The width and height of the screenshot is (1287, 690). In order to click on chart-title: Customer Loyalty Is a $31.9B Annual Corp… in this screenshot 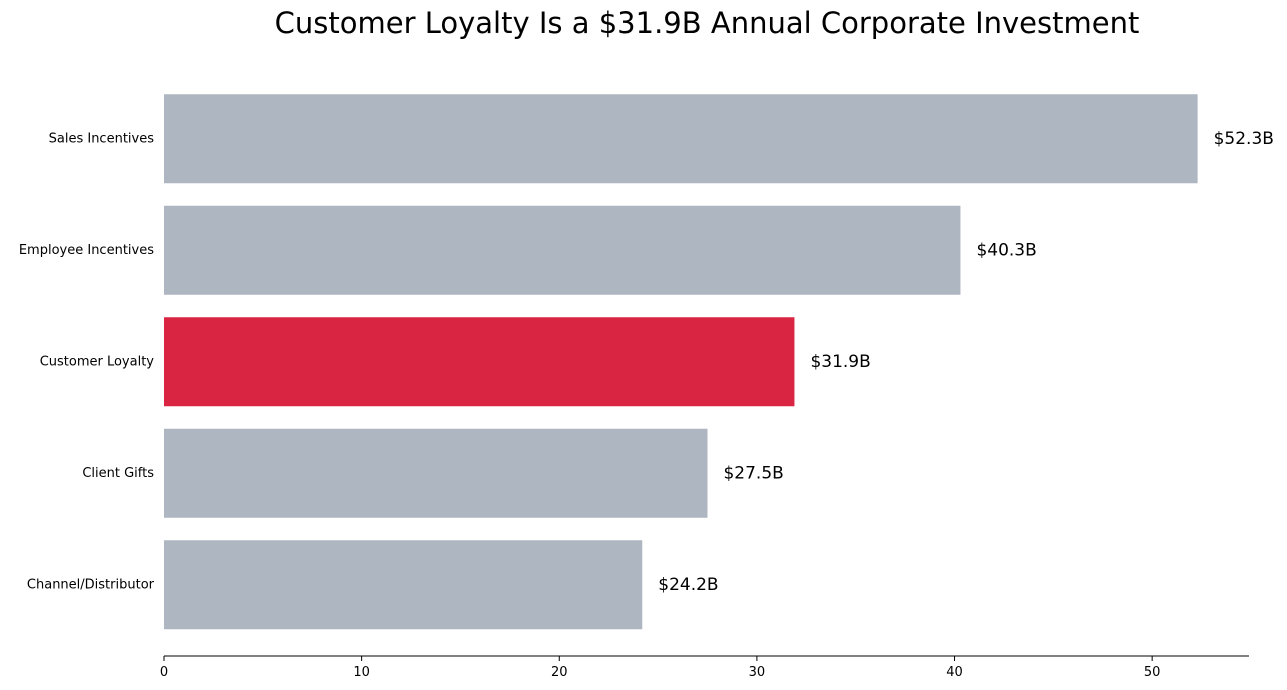, I will do `click(707, 23)`.